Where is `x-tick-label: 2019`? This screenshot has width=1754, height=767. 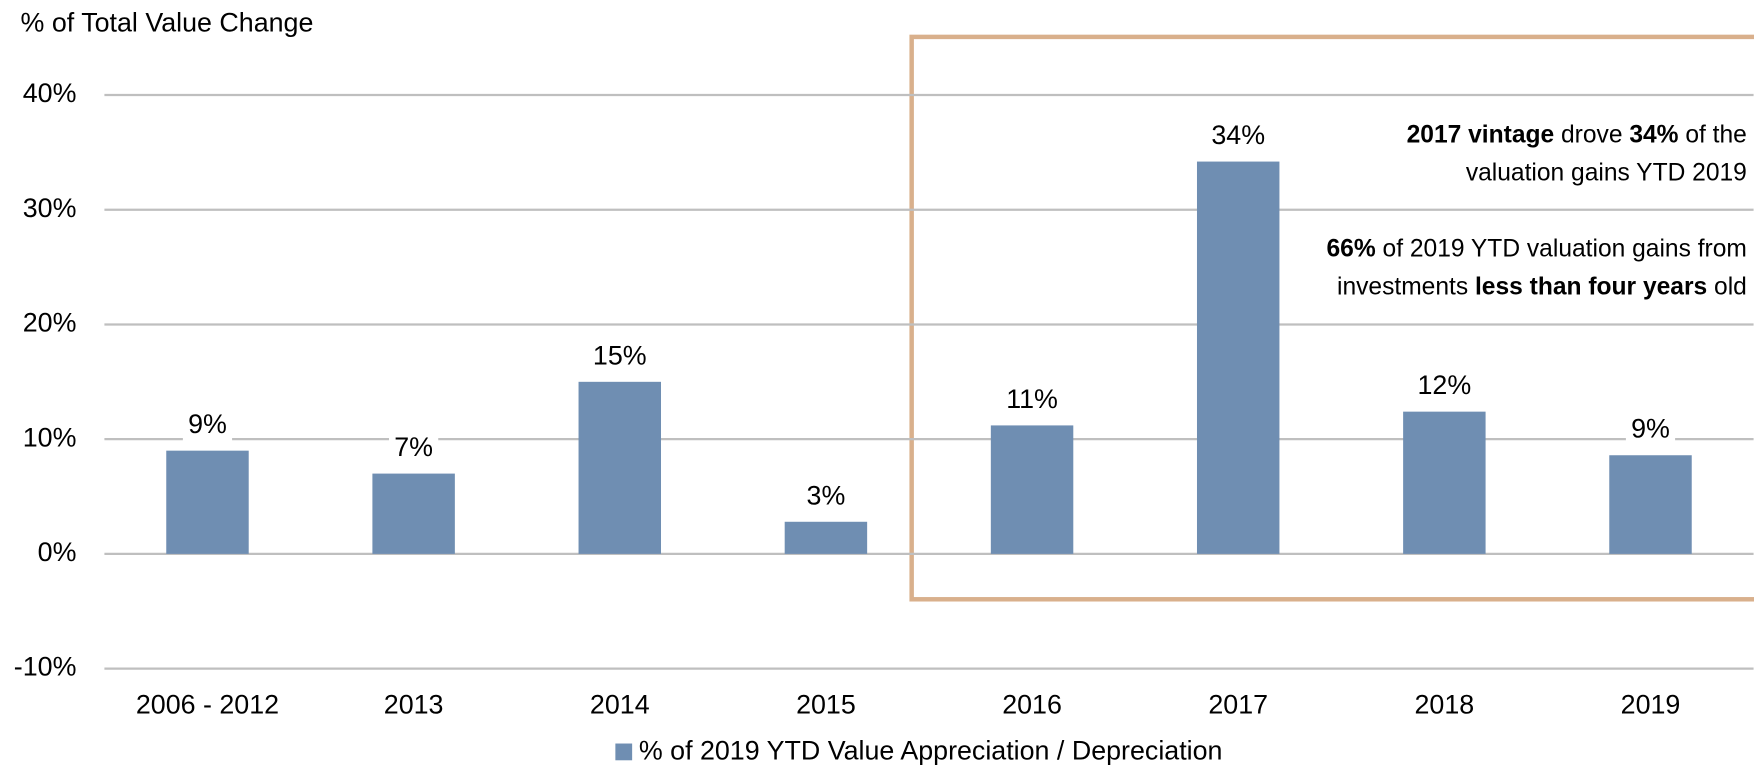 x-tick-label: 2019 is located at coordinates (1651, 705).